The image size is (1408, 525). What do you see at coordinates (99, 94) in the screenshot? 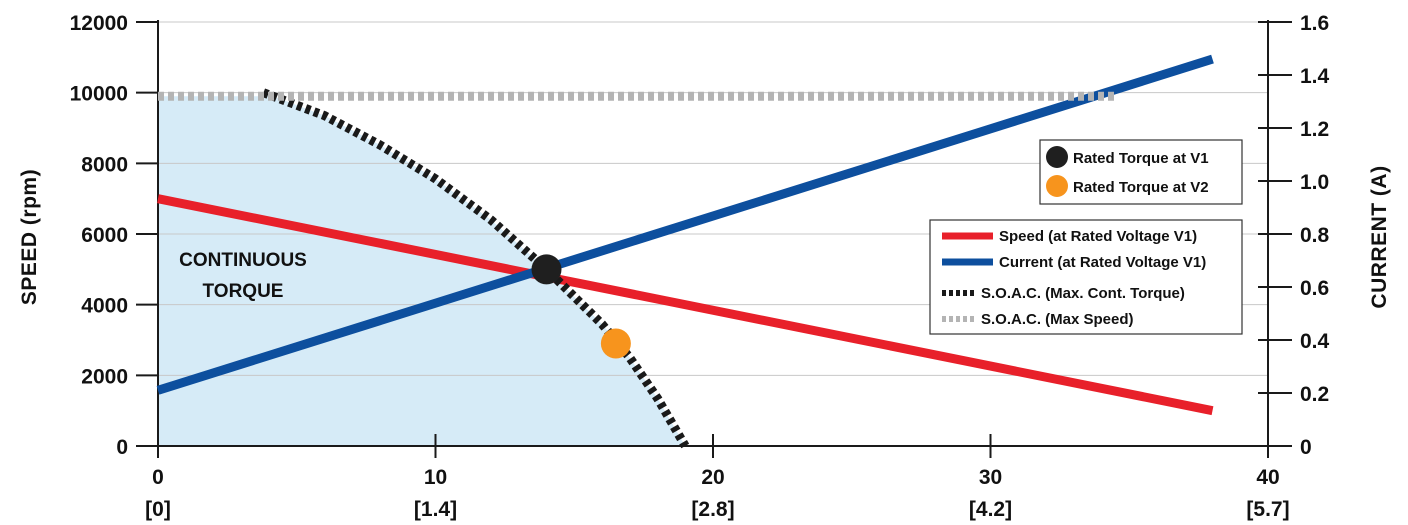
I see `y-left-tick-label-10000: 10000` at bounding box center [99, 94].